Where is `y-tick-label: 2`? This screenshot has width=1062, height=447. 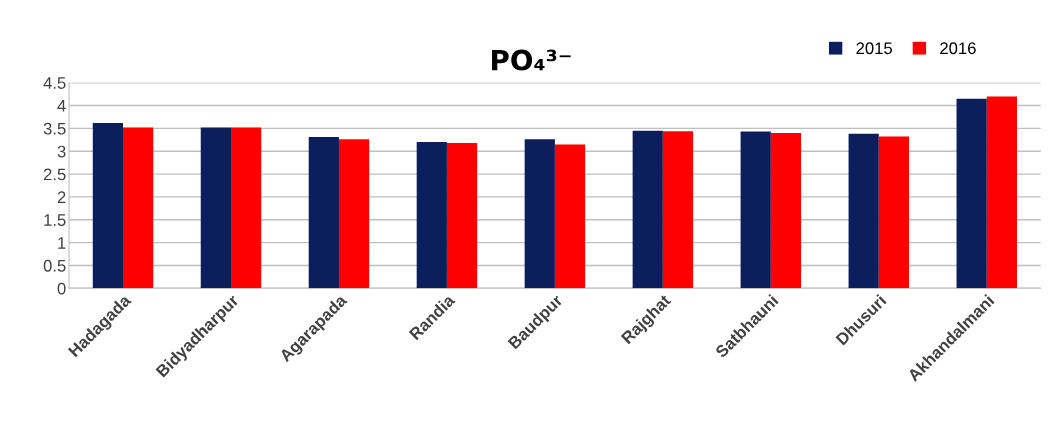
y-tick-label: 2 is located at coordinates (61, 197).